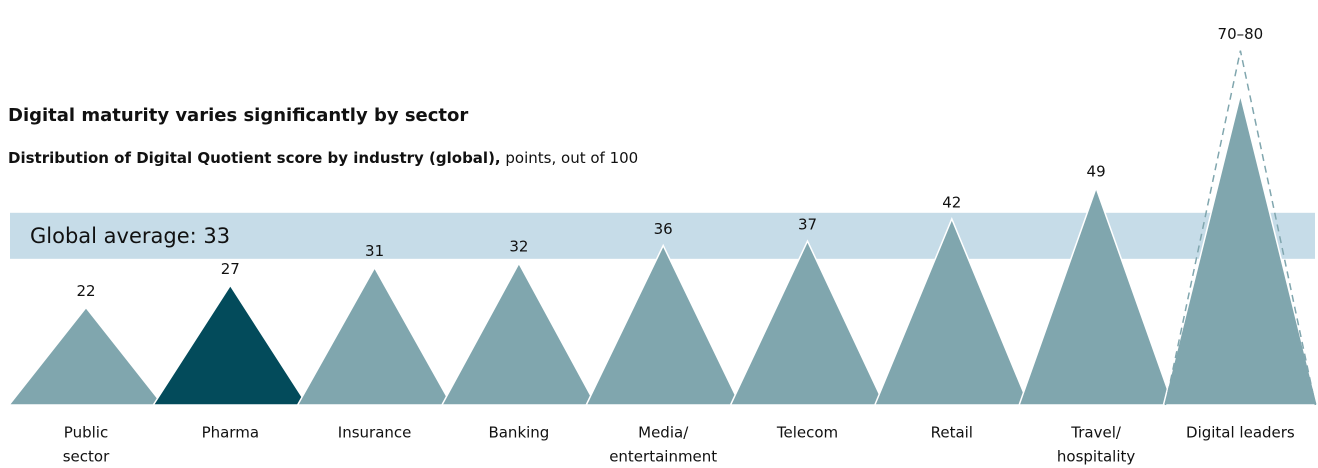 Image resolution: width=1318 pixels, height=468 pixels. Describe the element at coordinates (807, 433) in the screenshot. I see `category-label: Telecom` at that location.